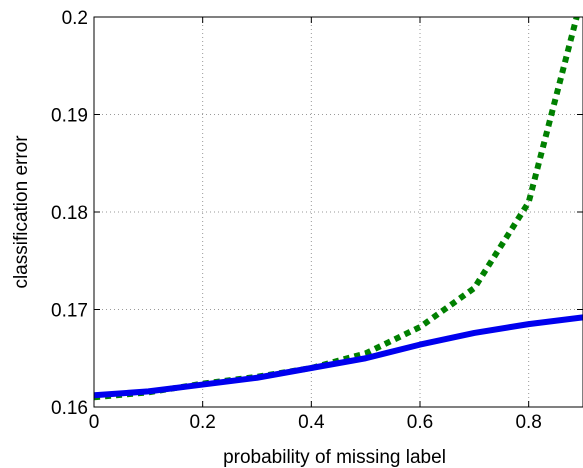  Describe the element at coordinates (69, 311) in the screenshot. I see `y-tick-label: 0.17` at that location.